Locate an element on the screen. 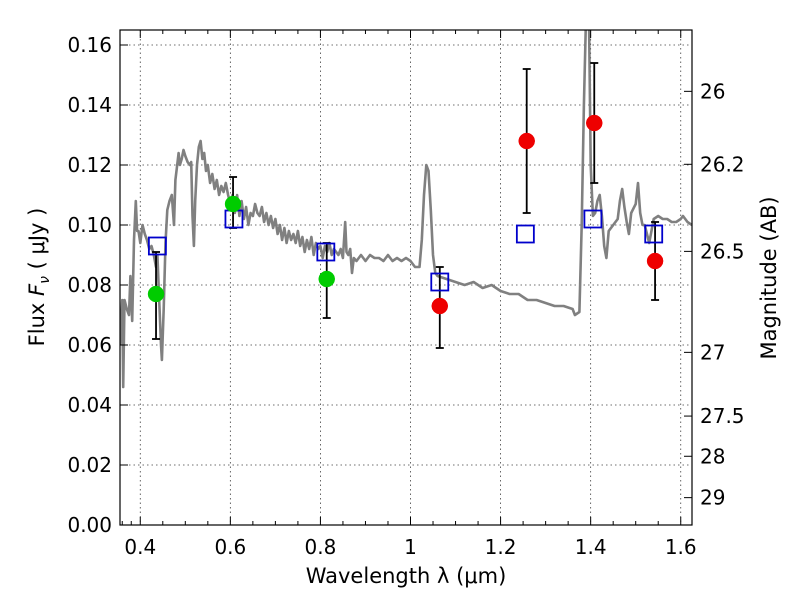 The height and width of the screenshot is (600, 800). y-axis-label: Flux Fν ( μJy ) is located at coordinates (39, 277).